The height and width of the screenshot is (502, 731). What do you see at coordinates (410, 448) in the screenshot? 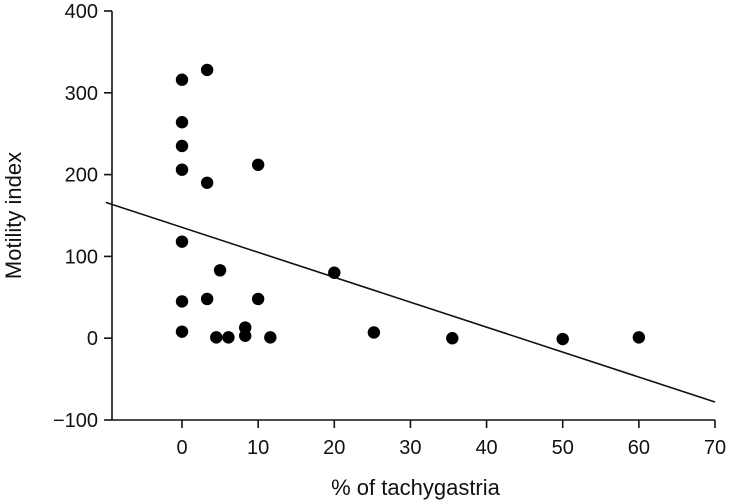
I see `x-tick-label: 30` at bounding box center [410, 448].